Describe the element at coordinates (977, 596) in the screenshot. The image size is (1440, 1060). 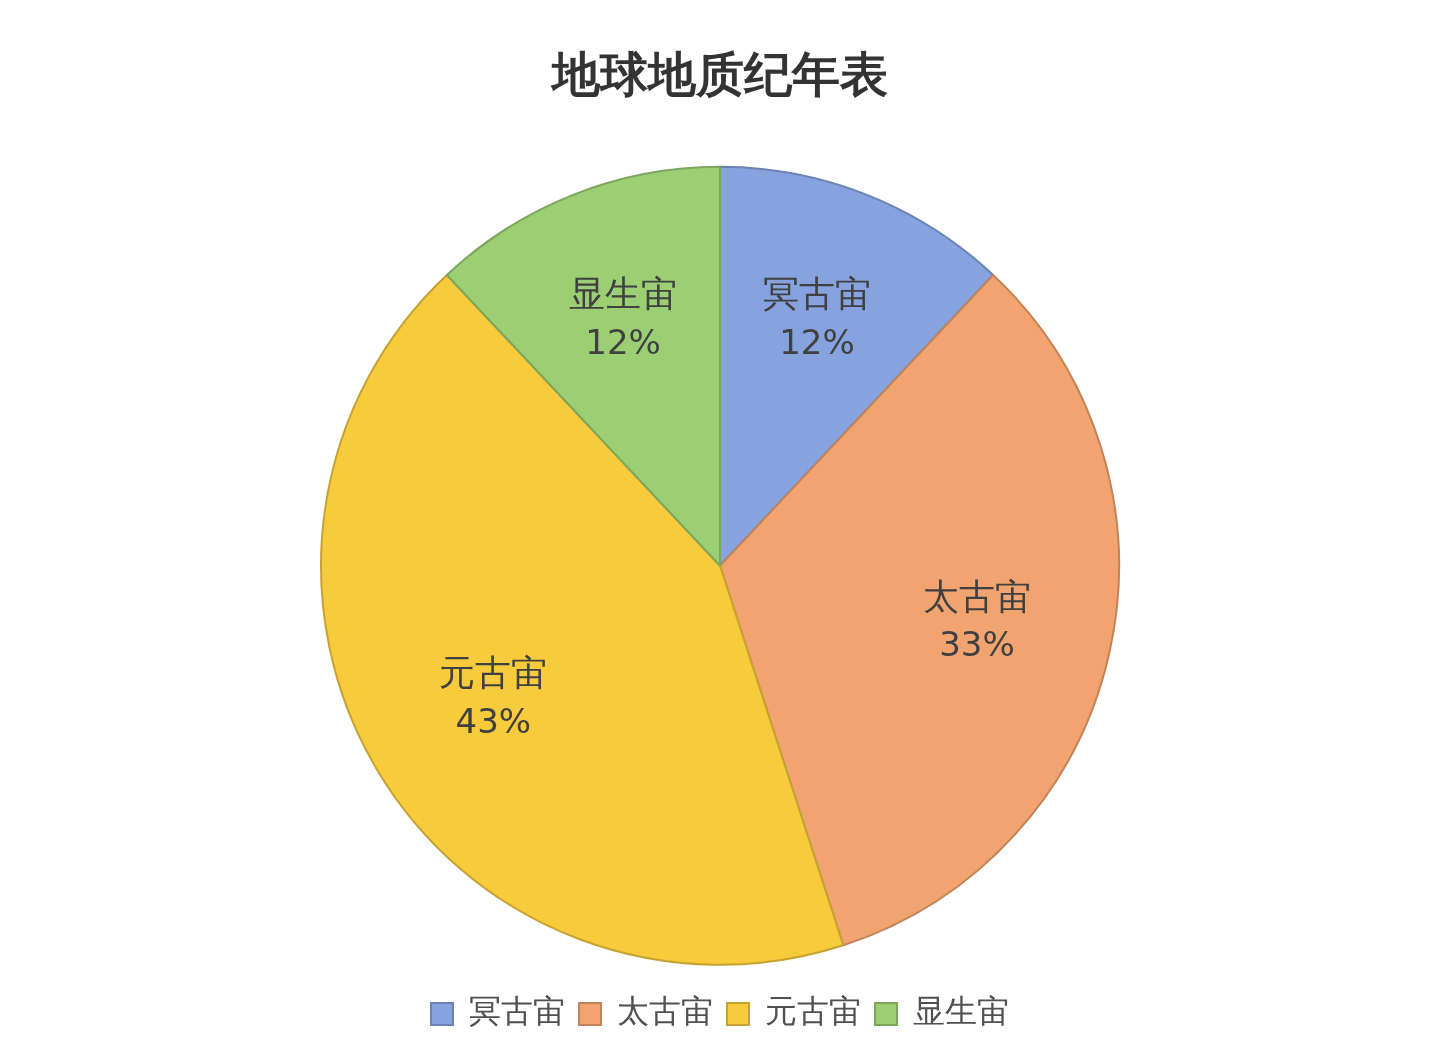
I see `slice-label: 太古宙` at that location.